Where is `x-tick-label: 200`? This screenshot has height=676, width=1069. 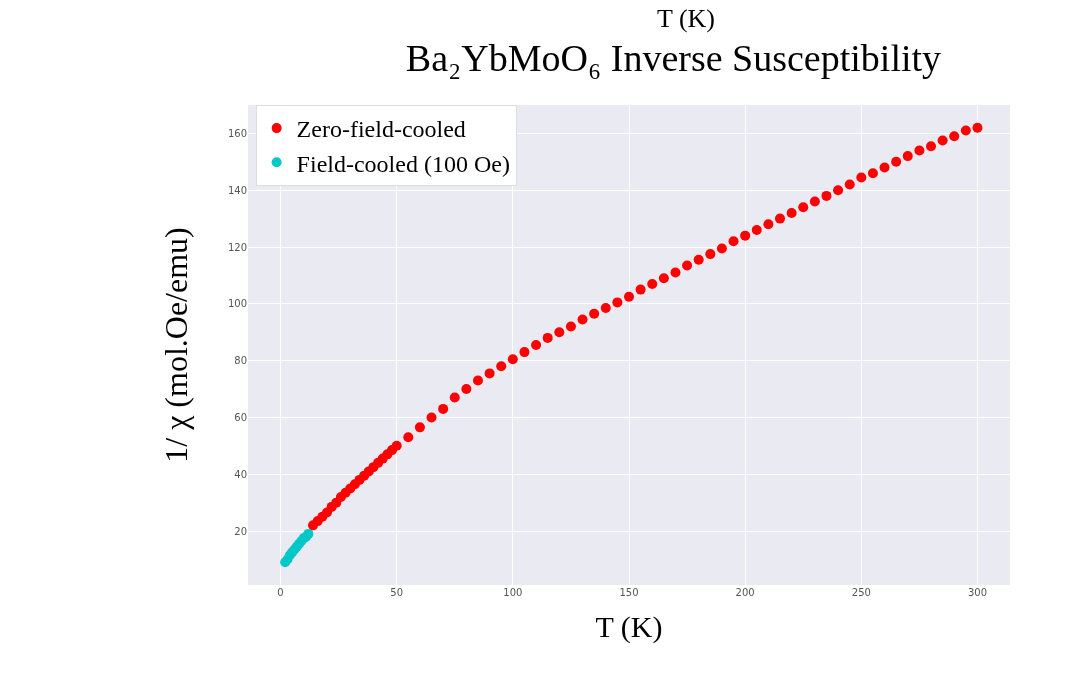
x-tick-label: 200 is located at coordinates (745, 592).